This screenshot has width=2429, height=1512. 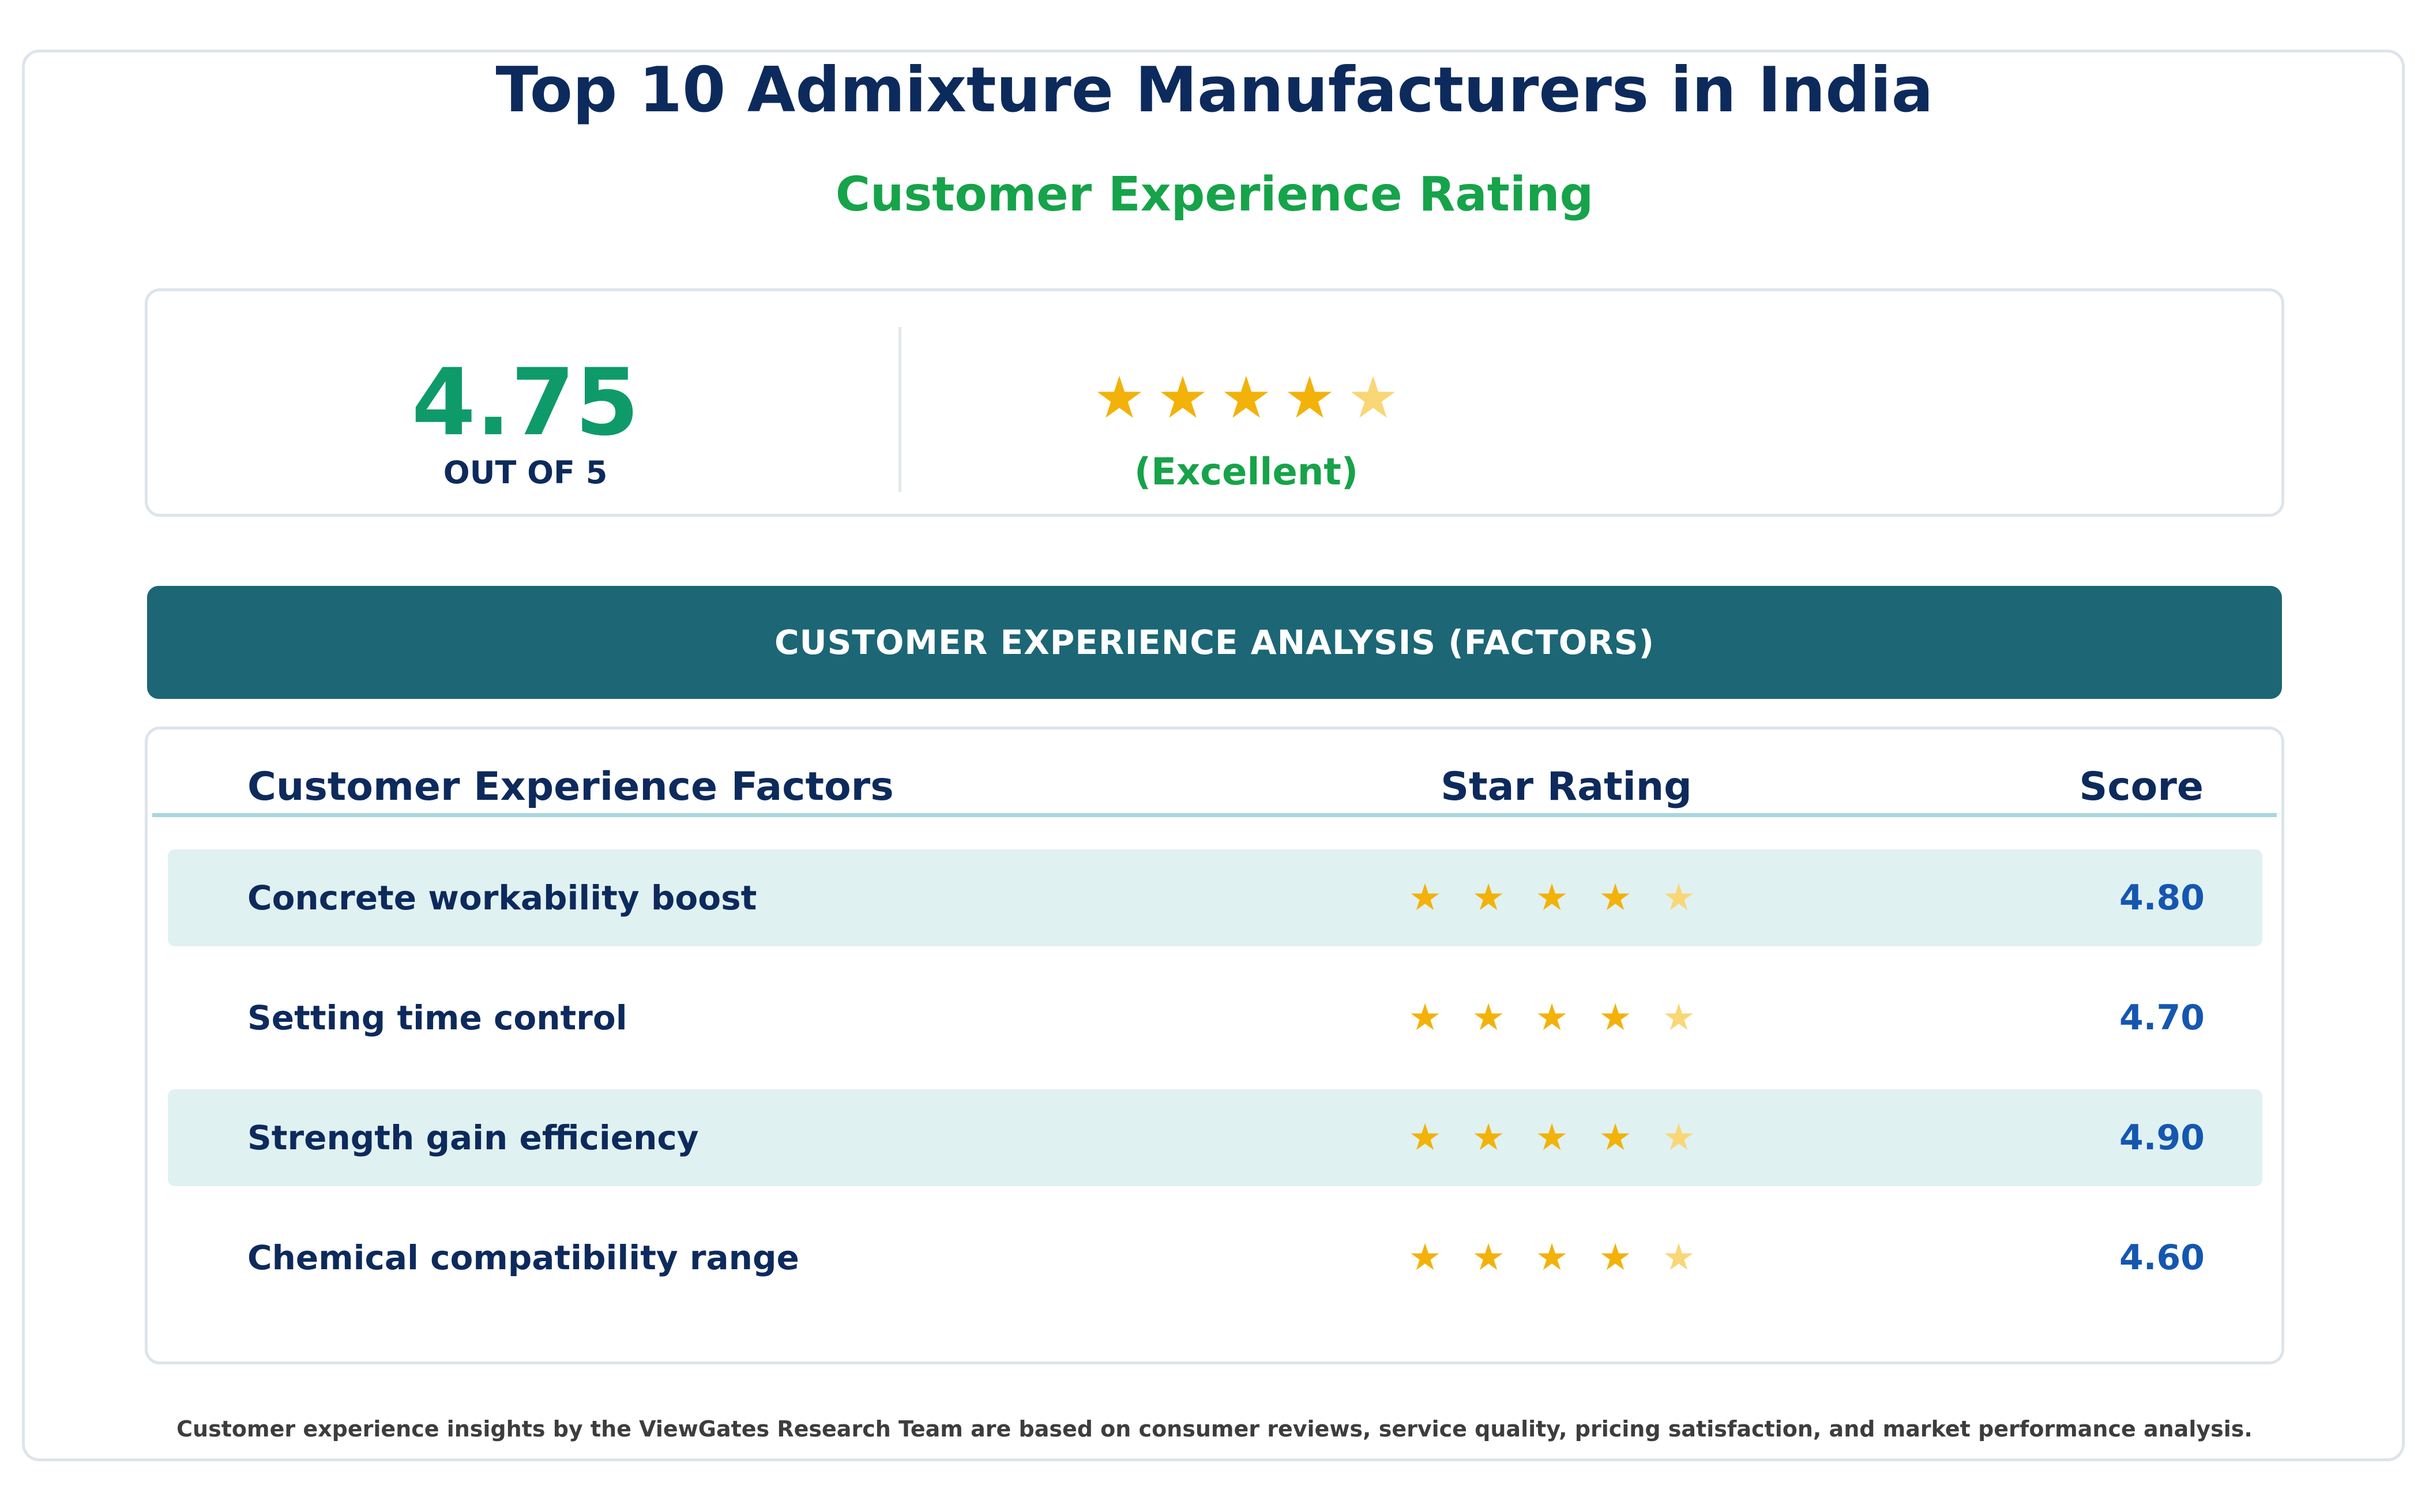 I want to click on factor-score: 4.60, so click(x=2162, y=1258).